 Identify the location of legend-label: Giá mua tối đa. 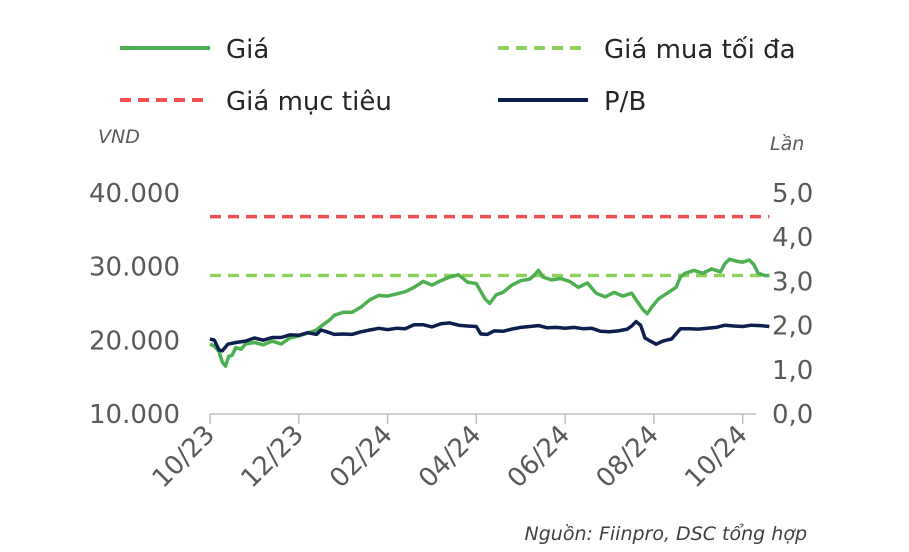
(700, 50).